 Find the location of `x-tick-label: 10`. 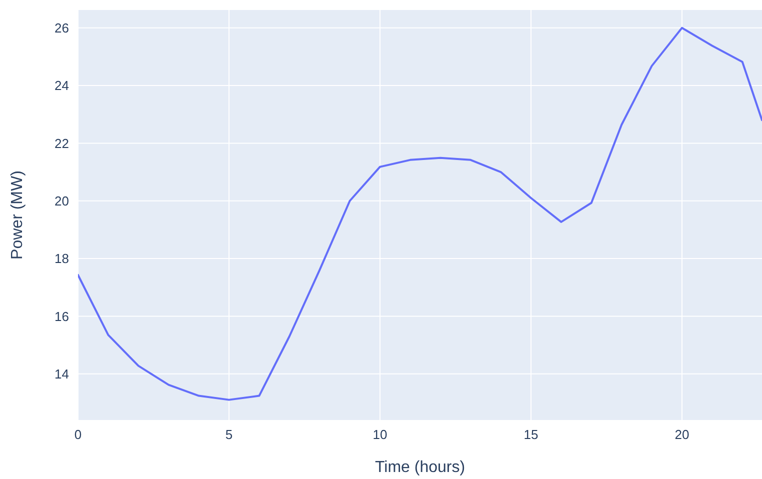

x-tick-label: 10 is located at coordinates (380, 434).